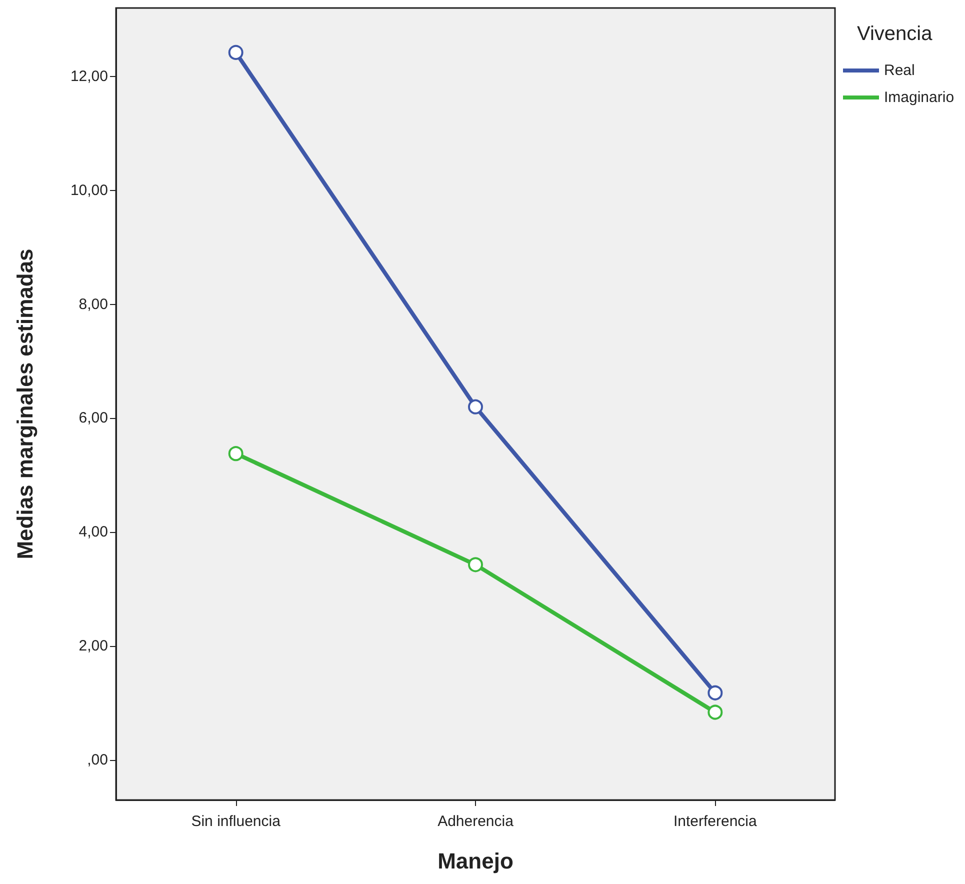 The height and width of the screenshot is (884, 965). What do you see at coordinates (89, 76) in the screenshot?
I see `y-tick-label: 12,00` at bounding box center [89, 76].